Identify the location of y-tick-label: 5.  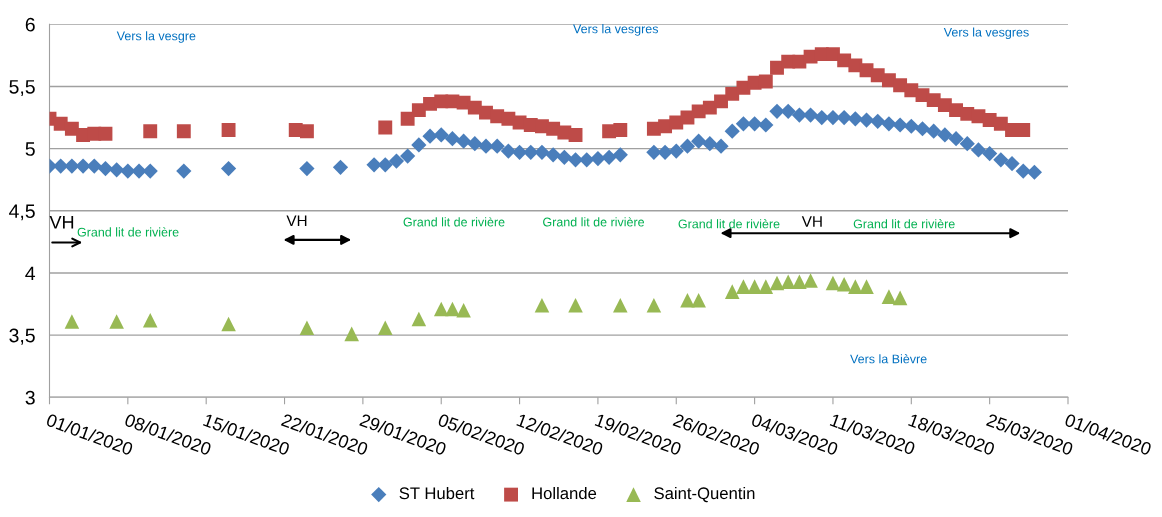
(30, 149).